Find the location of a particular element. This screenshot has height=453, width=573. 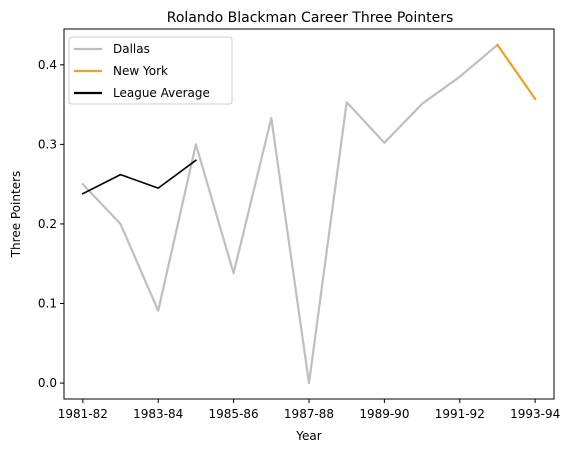

legend-label-dallas: Dallas is located at coordinates (131, 49).